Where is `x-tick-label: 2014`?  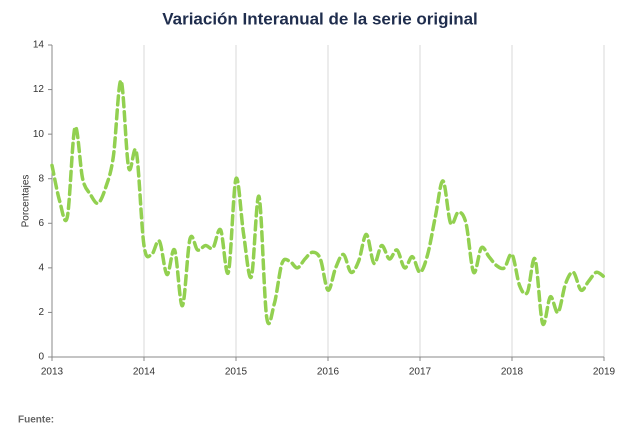 x-tick-label: 2014 is located at coordinates (144, 372).